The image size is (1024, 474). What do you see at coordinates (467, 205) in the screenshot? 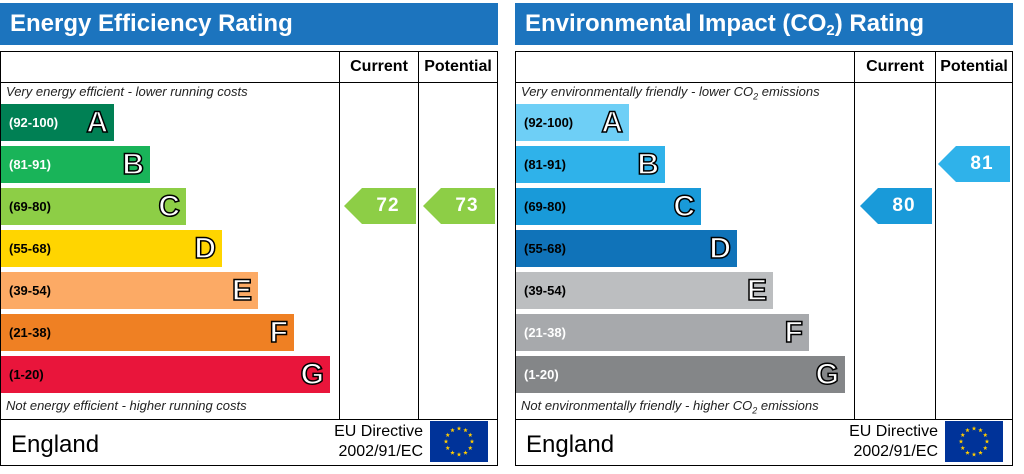
I see `potential-rating-value: 73` at bounding box center [467, 205].